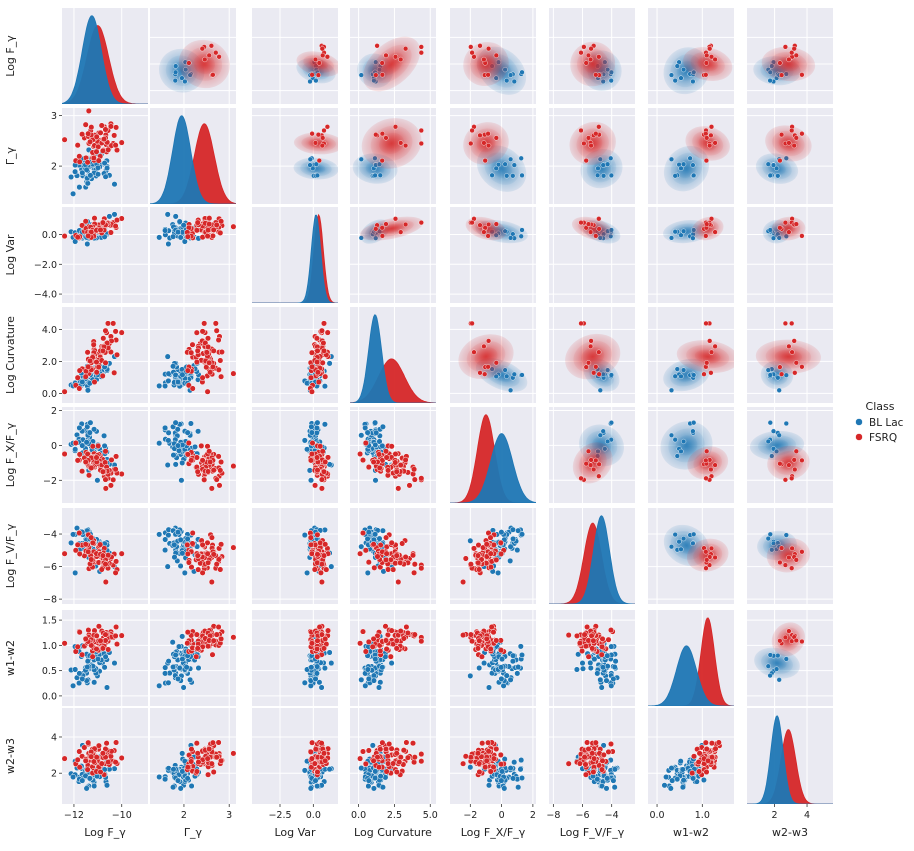 This screenshot has width=914, height=851. I want to click on cell-logcurv-w2w3, so click(790, 355).